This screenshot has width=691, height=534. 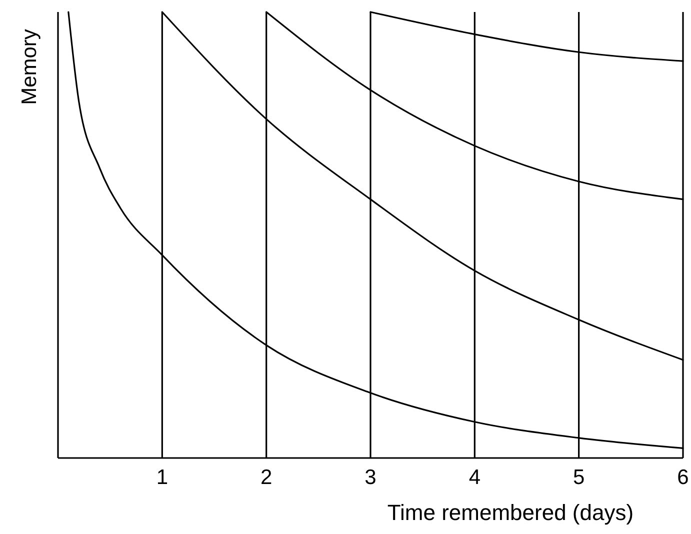 What do you see at coordinates (510, 512) in the screenshot?
I see `x-axis-title: Time remembered (days)` at bounding box center [510, 512].